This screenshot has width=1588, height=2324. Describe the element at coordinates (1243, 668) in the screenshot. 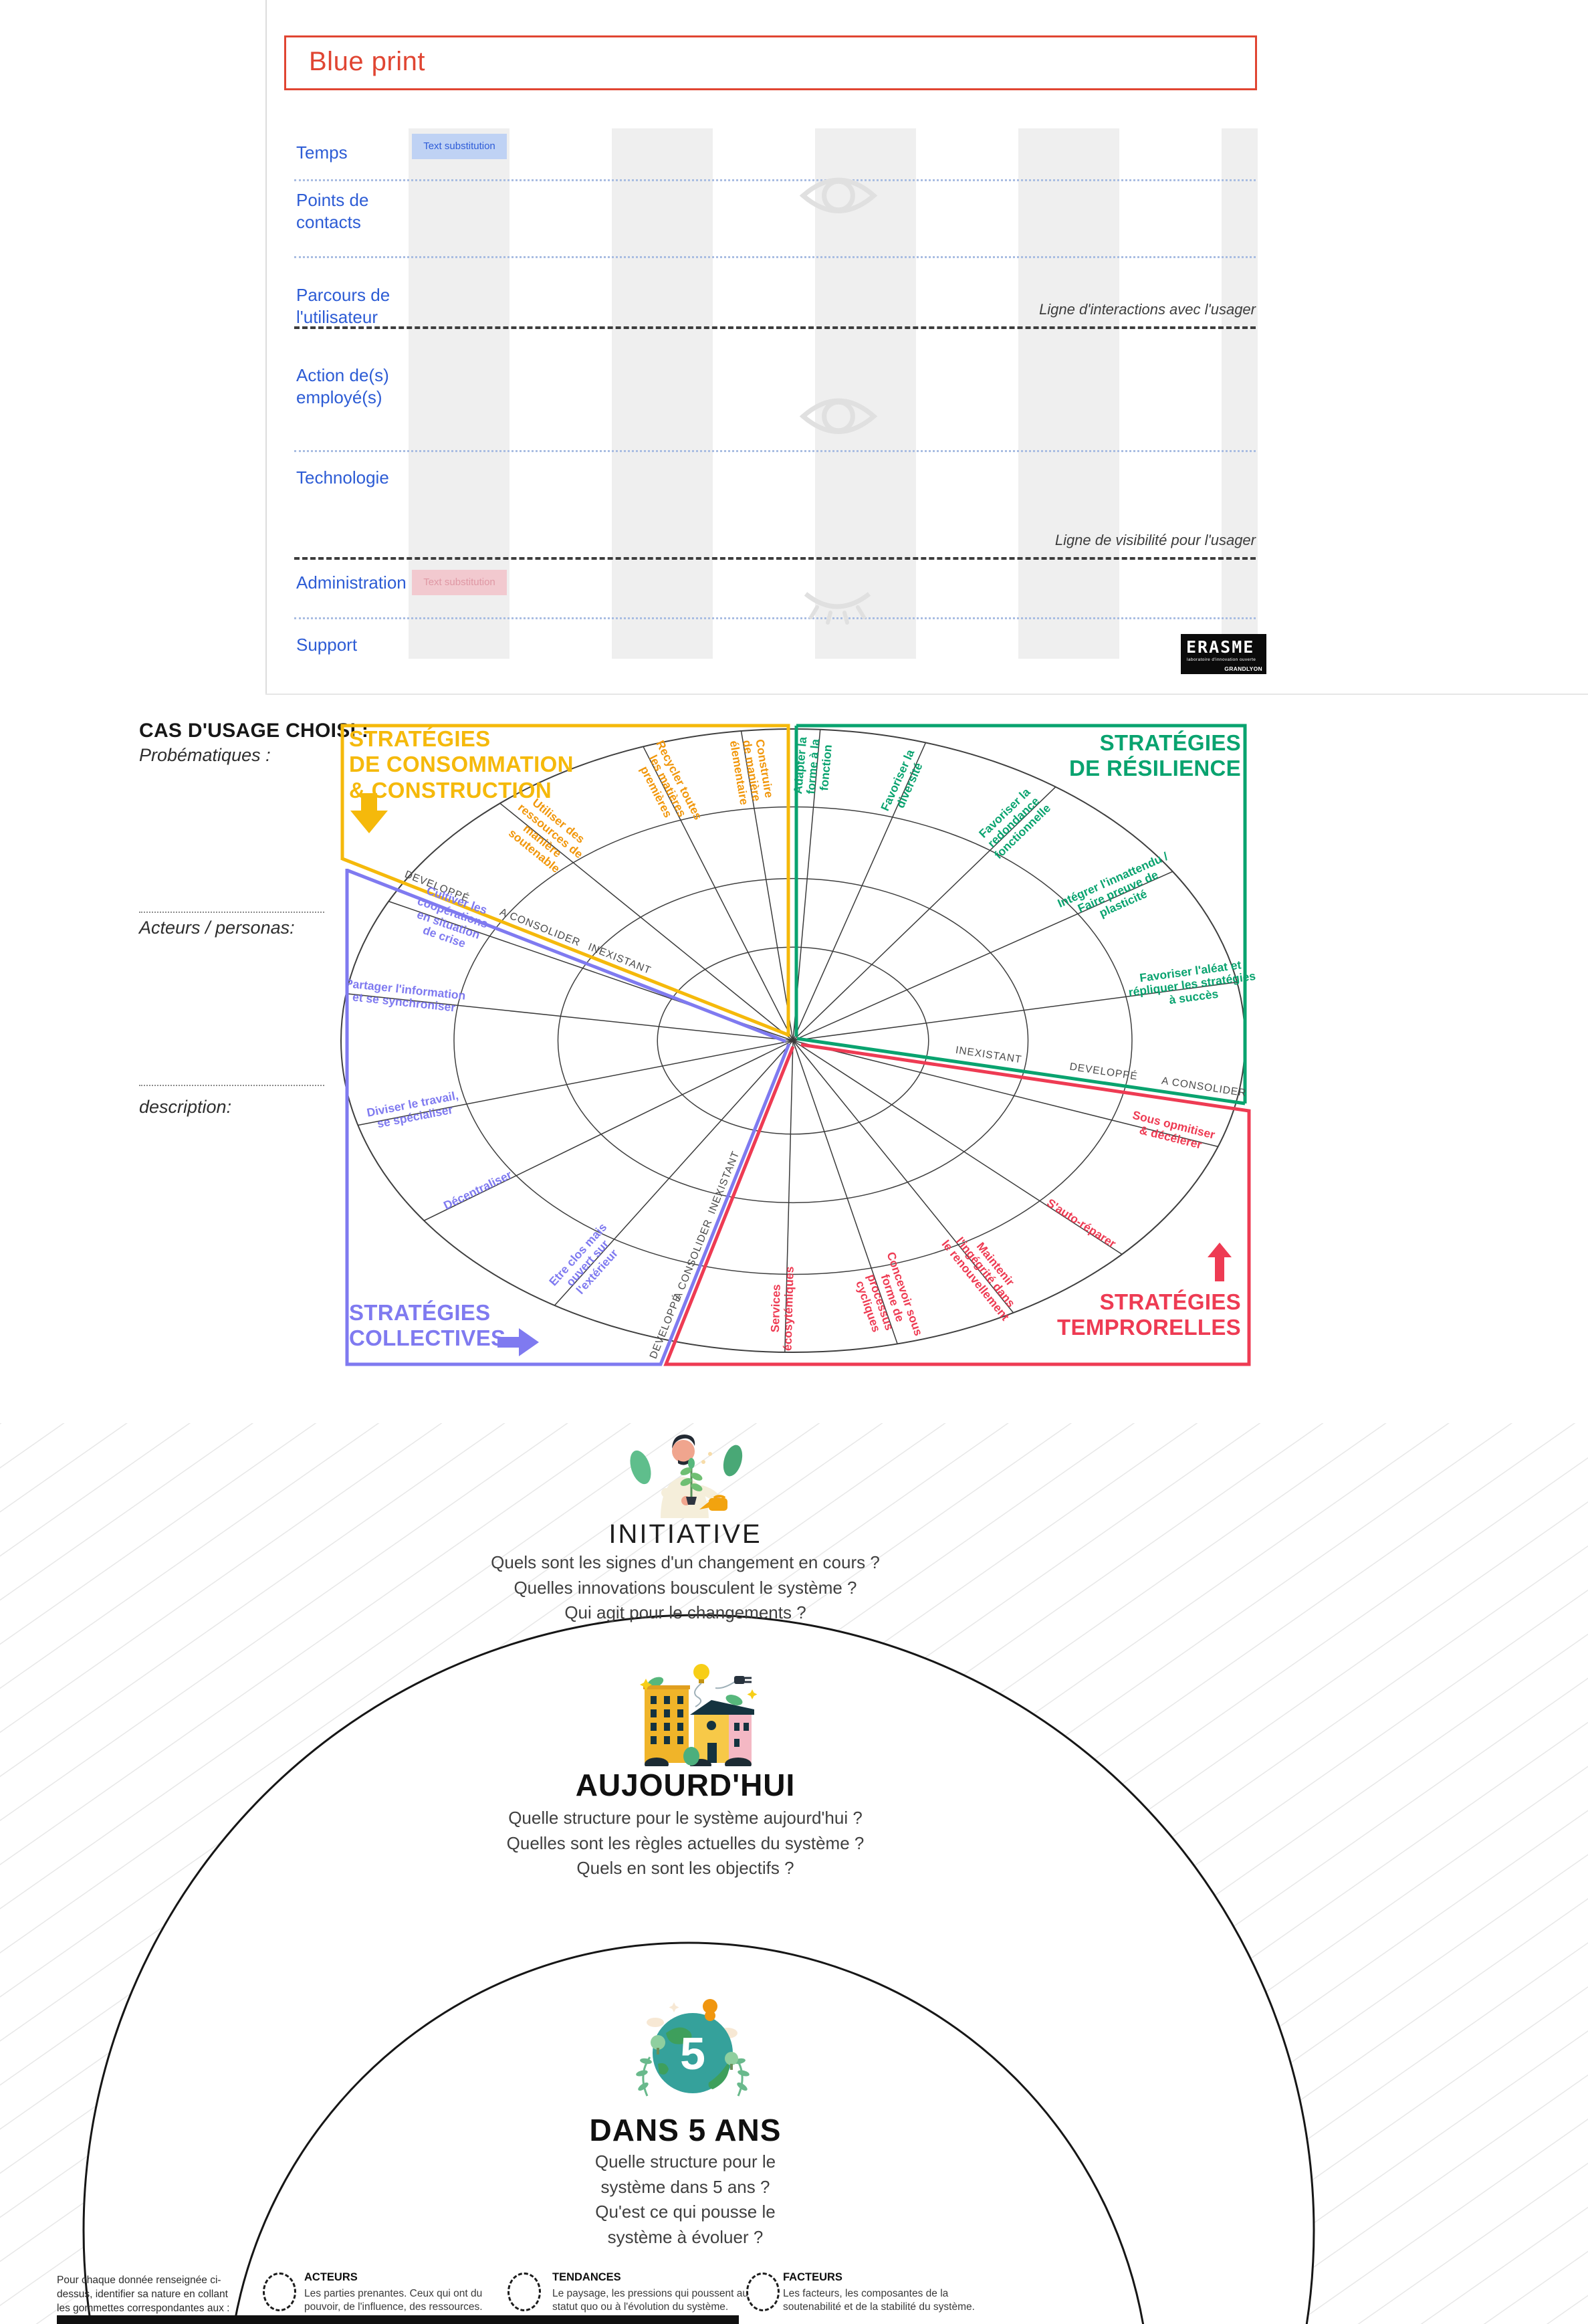

I see `grandlyon-brand: GRANDLYON` at that location.